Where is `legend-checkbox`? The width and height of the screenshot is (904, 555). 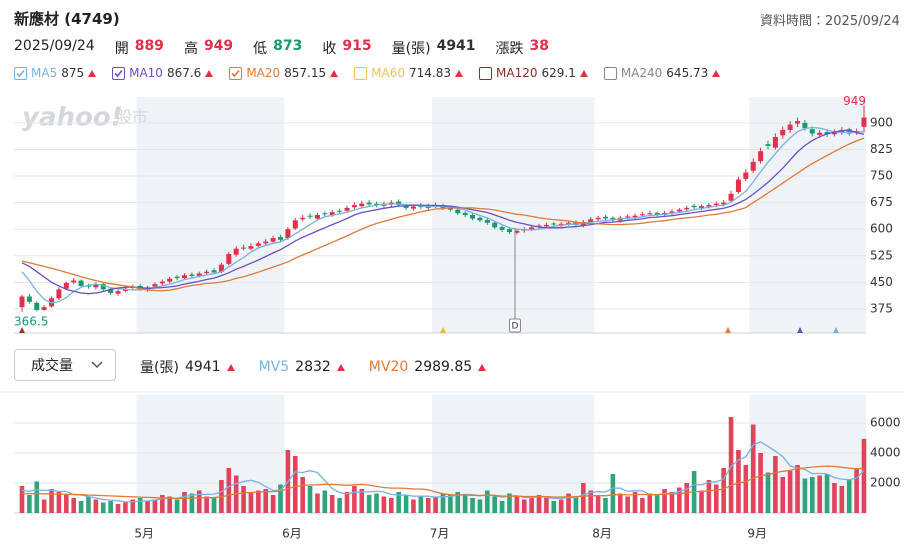 legend-checkbox is located at coordinates (20, 73).